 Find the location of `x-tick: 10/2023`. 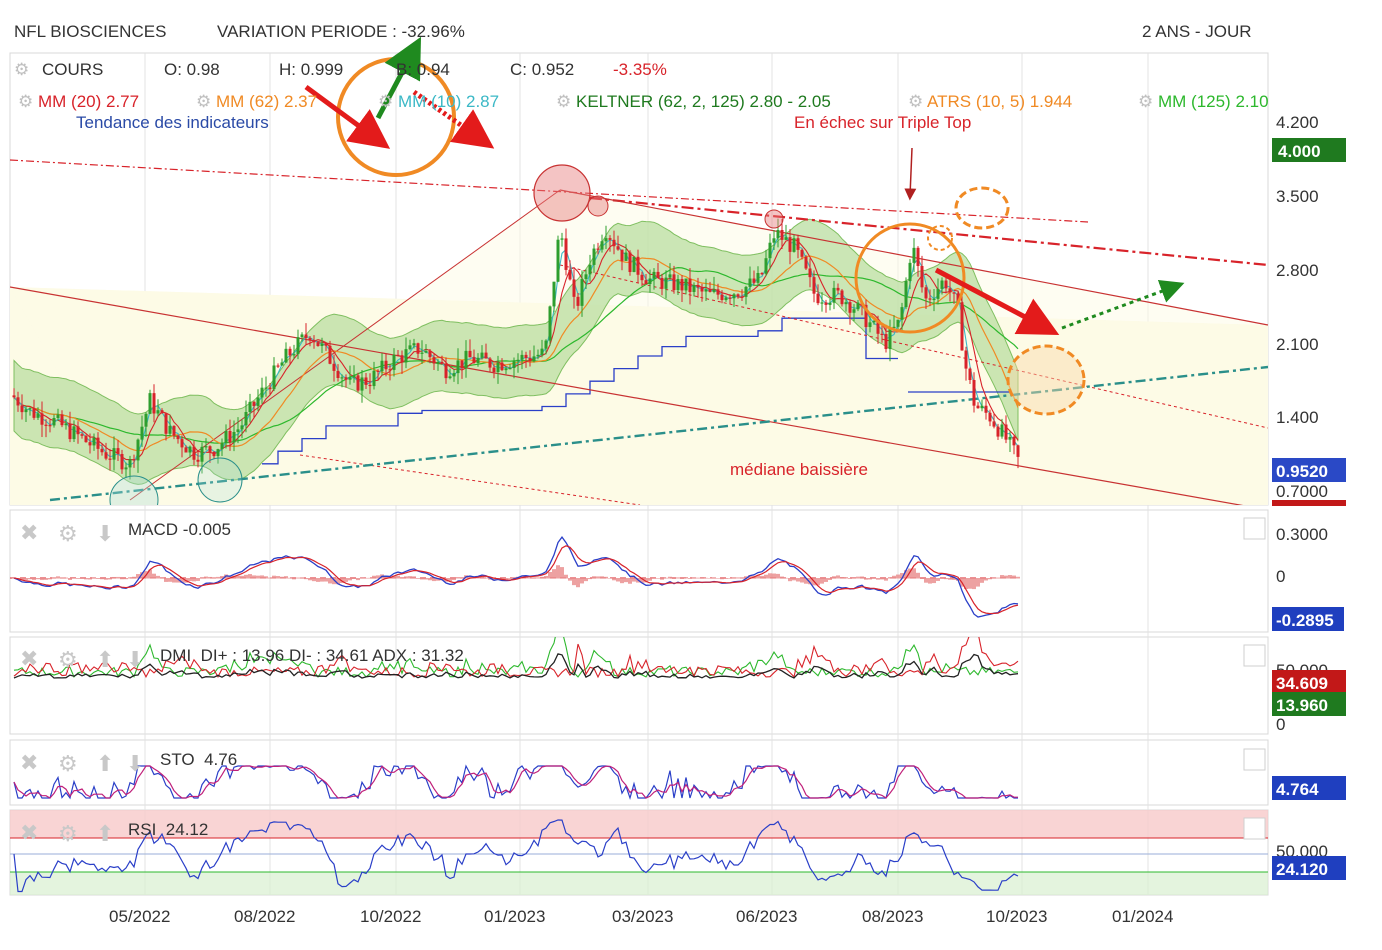

x-tick: 10/2023 is located at coordinates (1016, 916).